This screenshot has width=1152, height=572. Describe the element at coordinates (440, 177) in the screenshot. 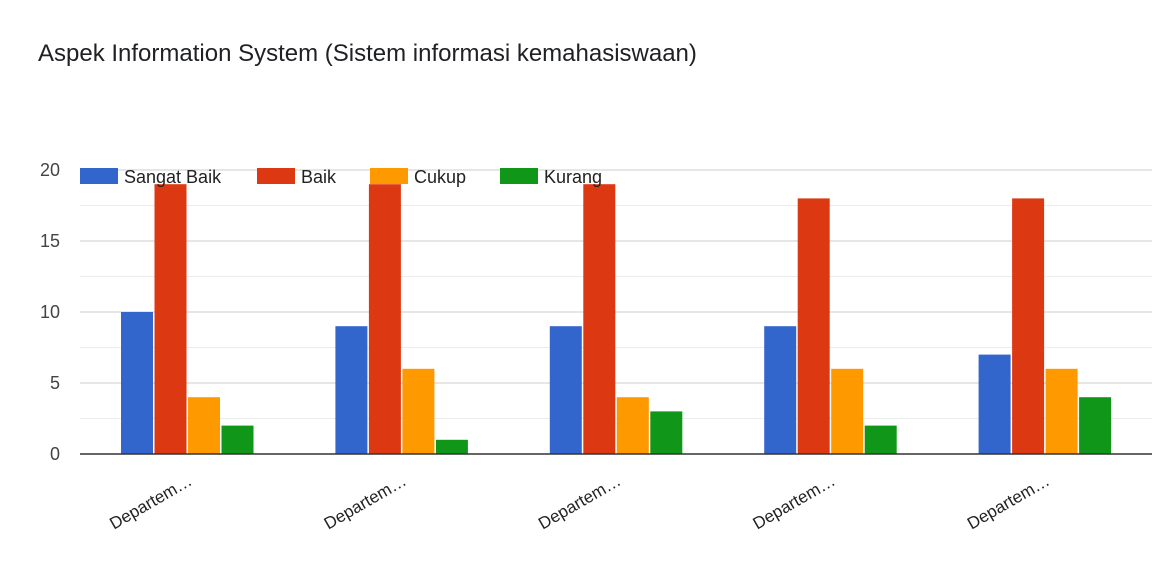

I see `legend-label: Cukup` at that location.